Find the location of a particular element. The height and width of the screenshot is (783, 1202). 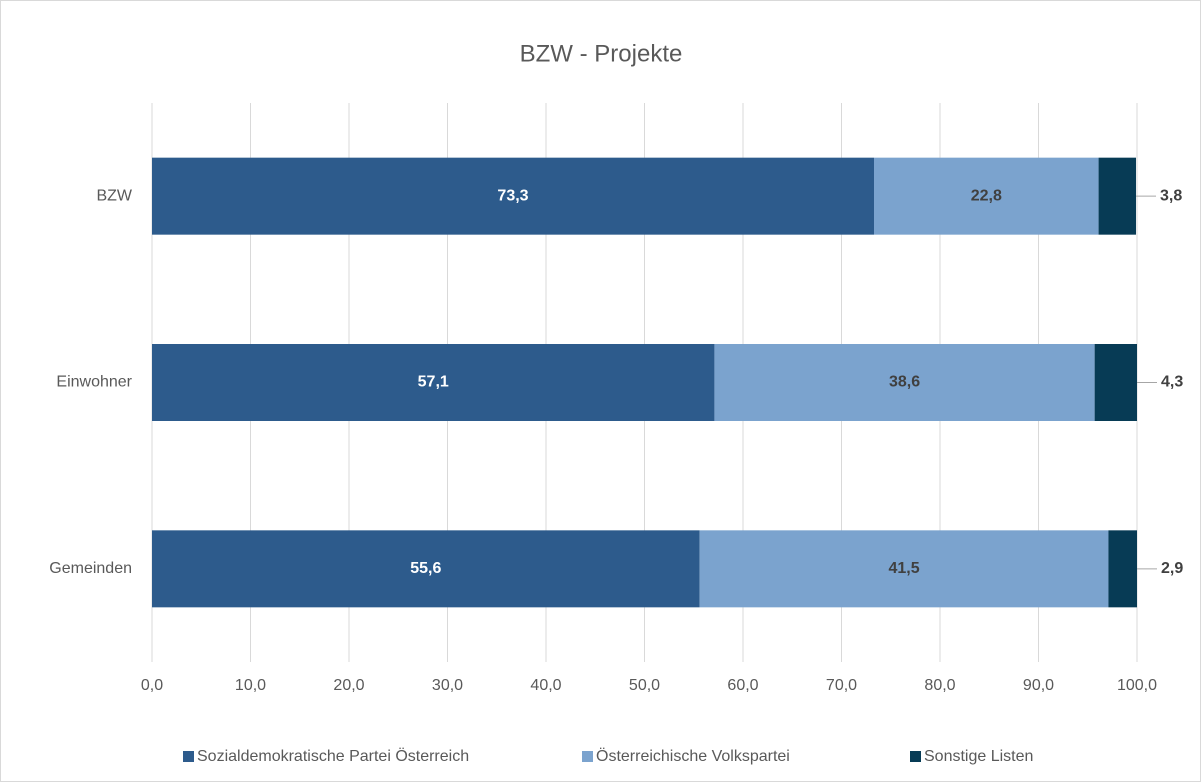

y-tick-label: Gemeinden is located at coordinates (90, 568).